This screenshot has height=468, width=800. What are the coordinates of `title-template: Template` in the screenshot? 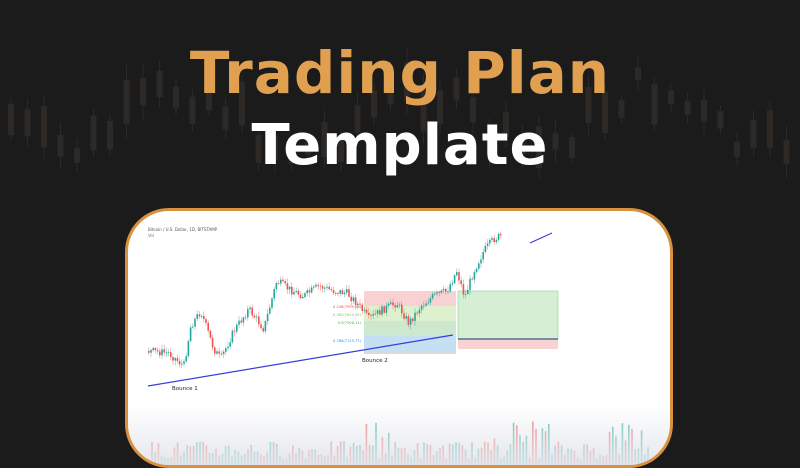 It's located at (400, 145).